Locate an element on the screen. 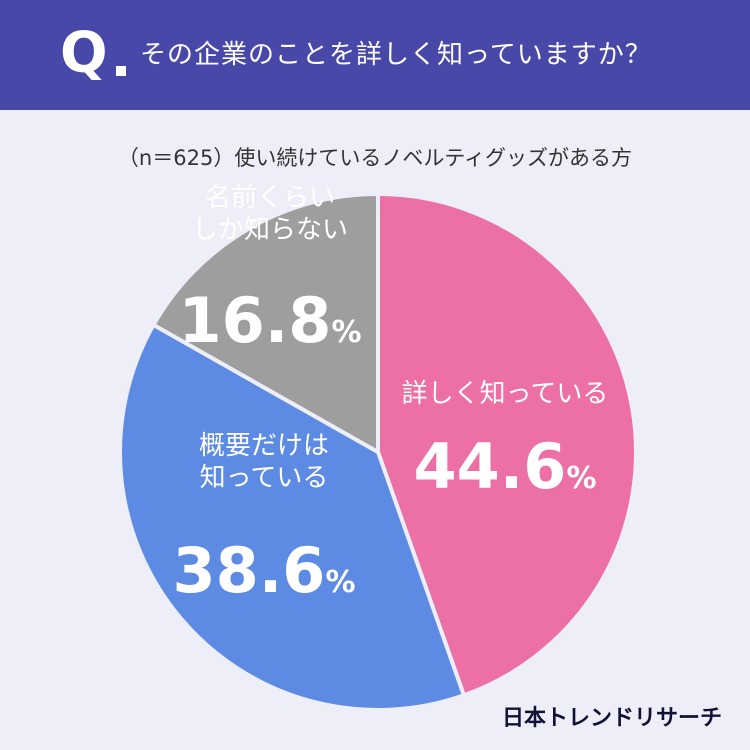  slice-label: 概要だけは知っている is located at coordinates (264, 462).